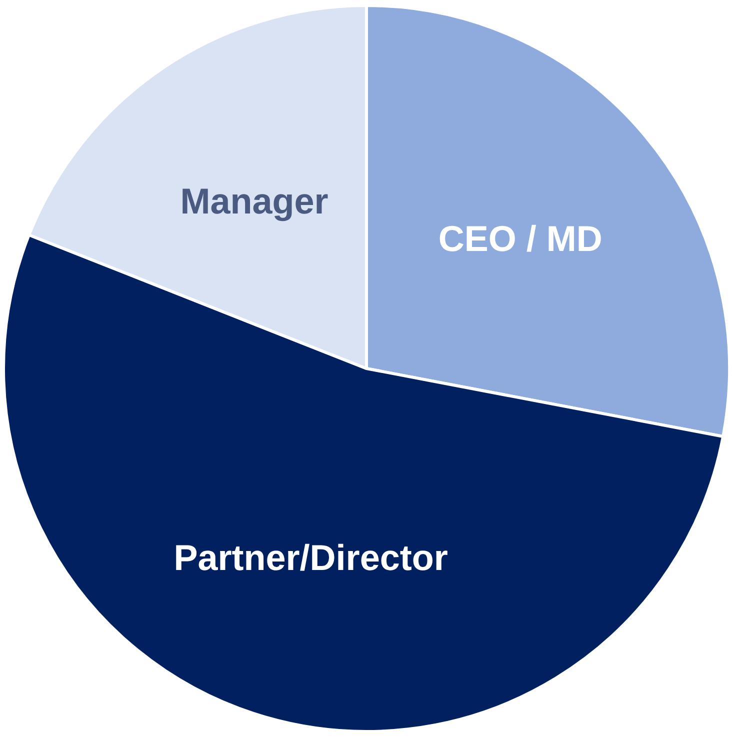  I want to click on slice-label: CEO / MD, so click(520, 239).